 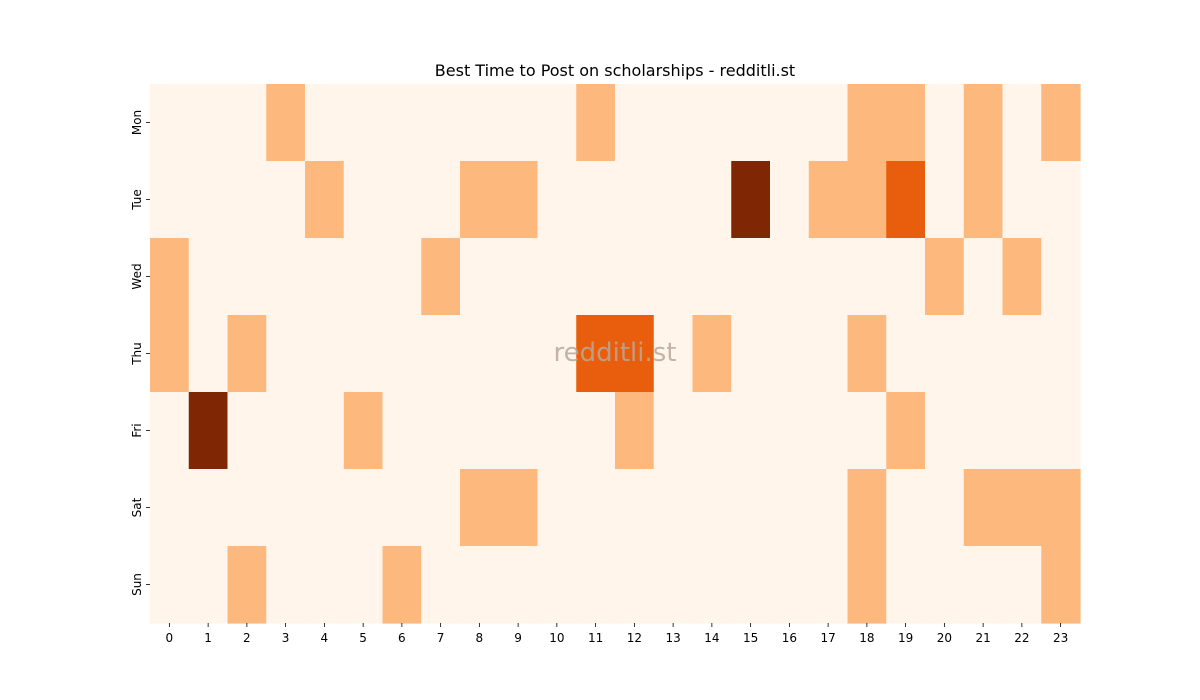 I want to click on x-tick-label: 19, so click(x=905, y=638).